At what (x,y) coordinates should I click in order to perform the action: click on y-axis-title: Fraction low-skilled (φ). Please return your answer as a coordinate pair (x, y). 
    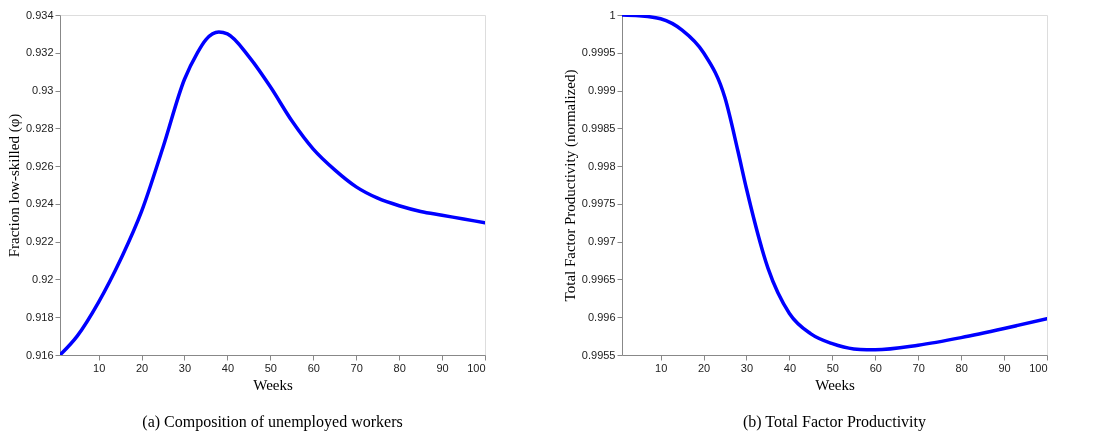
    Looking at the image, I should click on (14, 185).